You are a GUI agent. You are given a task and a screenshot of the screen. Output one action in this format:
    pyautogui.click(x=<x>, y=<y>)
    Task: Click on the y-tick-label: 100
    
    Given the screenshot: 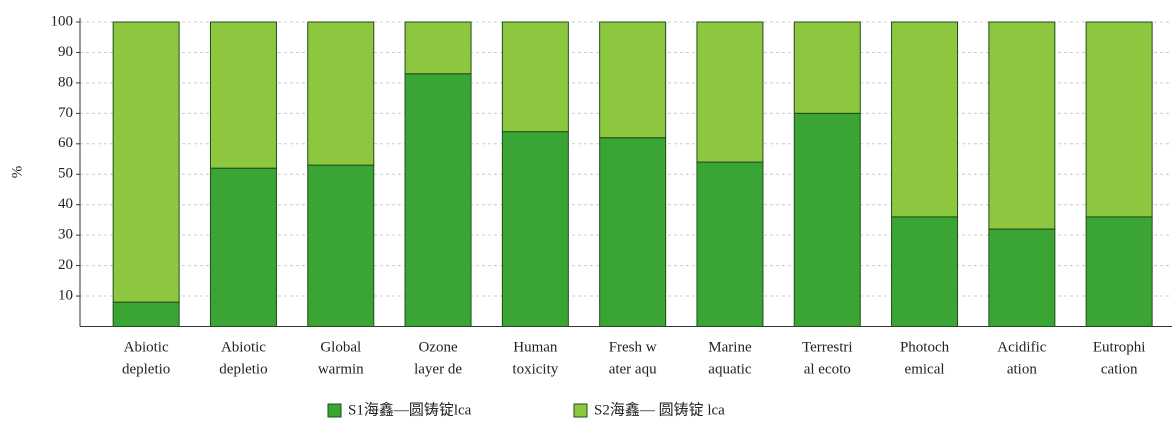 What is the action you would take?
    pyautogui.click(x=62, y=21)
    